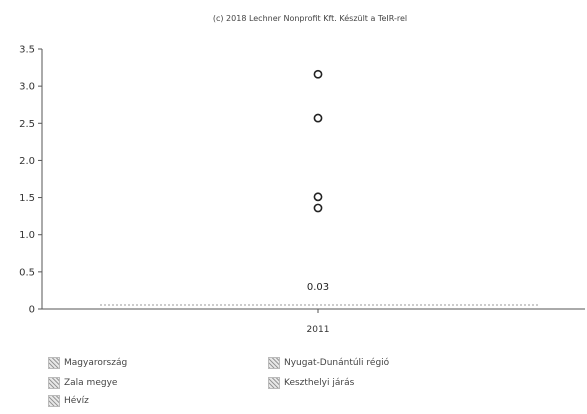 The height and width of the screenshot is (414, 587). What do you see at coordinates (318, 287) in the screenshot?
I see `data-label: 0.03` at bounding box center [318, 287].